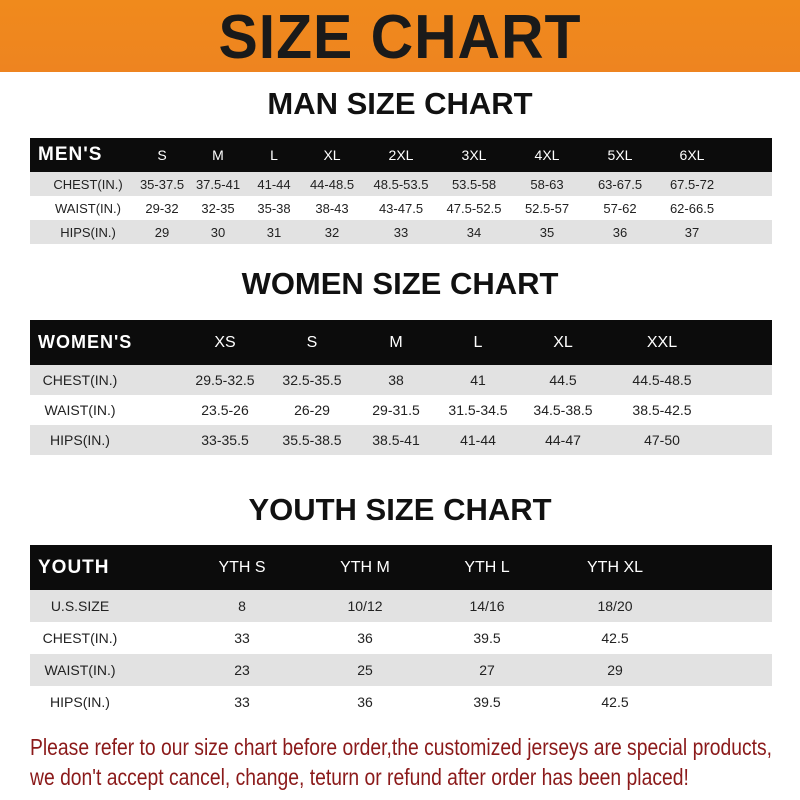 The image size is (800, 800). Describe the element at coordinates (478, 380) in the screenshot. I see `table-cell: 41` at that location.